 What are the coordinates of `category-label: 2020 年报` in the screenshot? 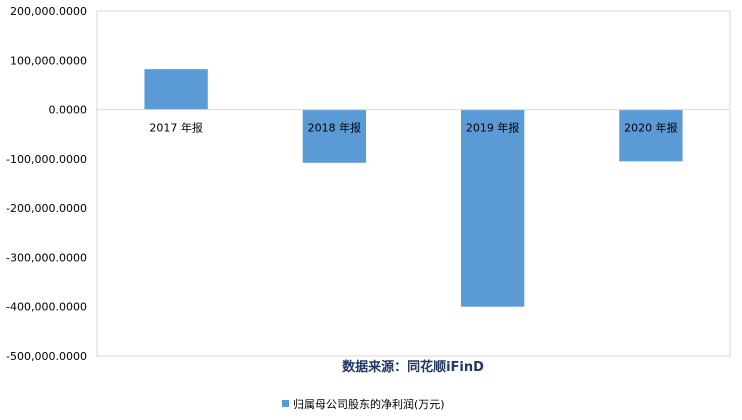 It's located at (651, 128).